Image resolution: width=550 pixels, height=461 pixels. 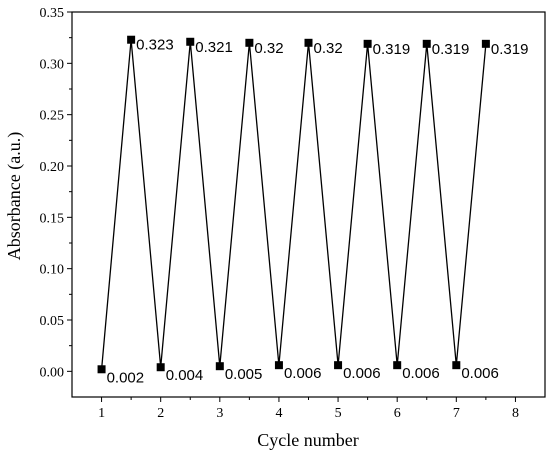 What do you see at coordinates (185, 375) in the screenshot?
I see `data-label: 0.004` at bounding box center [185, 375].